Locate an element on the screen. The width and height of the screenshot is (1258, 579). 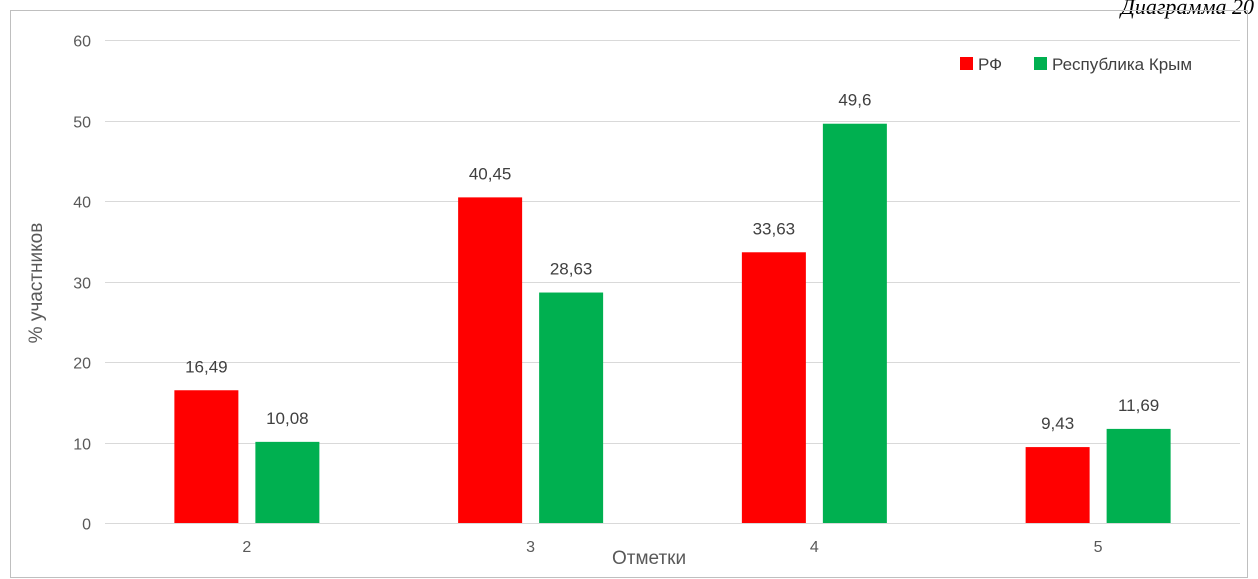
y-tick-label: 50 is located at coordinates (82, 123).